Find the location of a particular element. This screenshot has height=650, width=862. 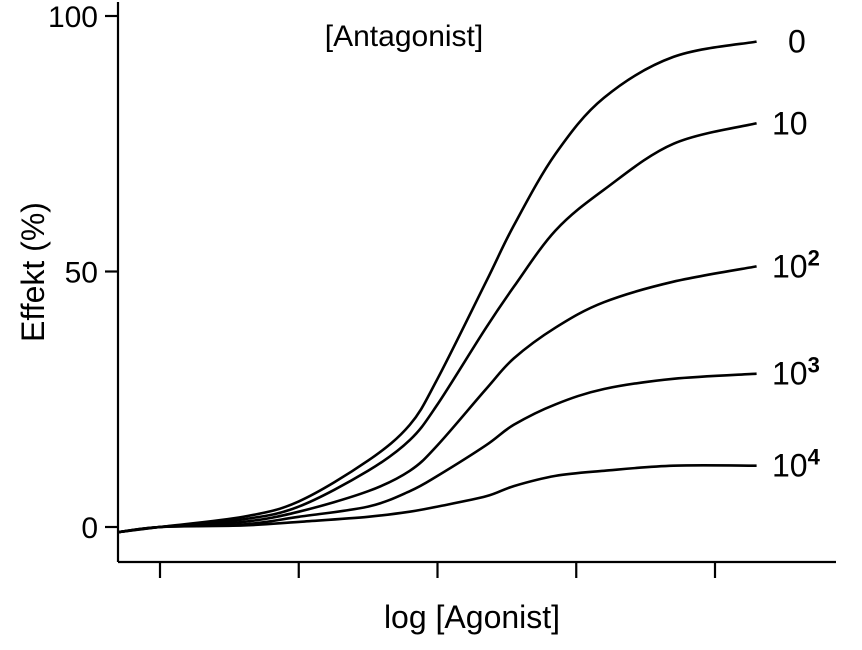

x-axis-title: log [Agonist] is located at coordinates (472, 617).